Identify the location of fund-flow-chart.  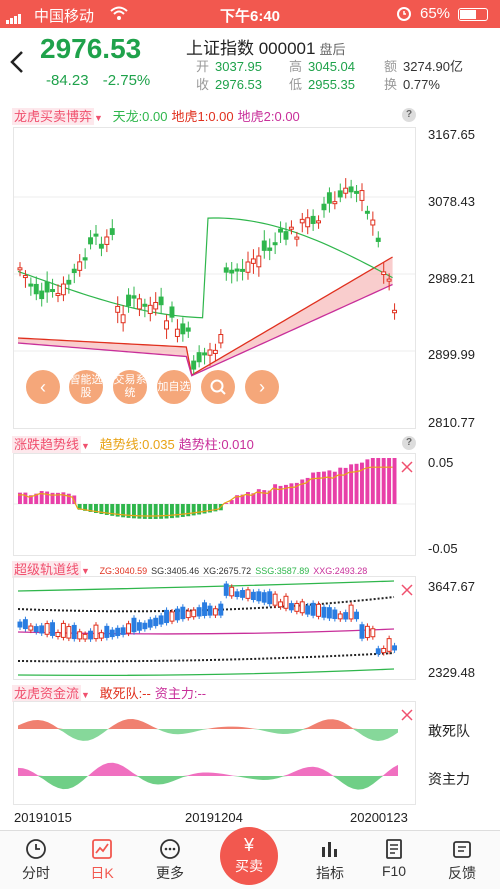
(214, 753).